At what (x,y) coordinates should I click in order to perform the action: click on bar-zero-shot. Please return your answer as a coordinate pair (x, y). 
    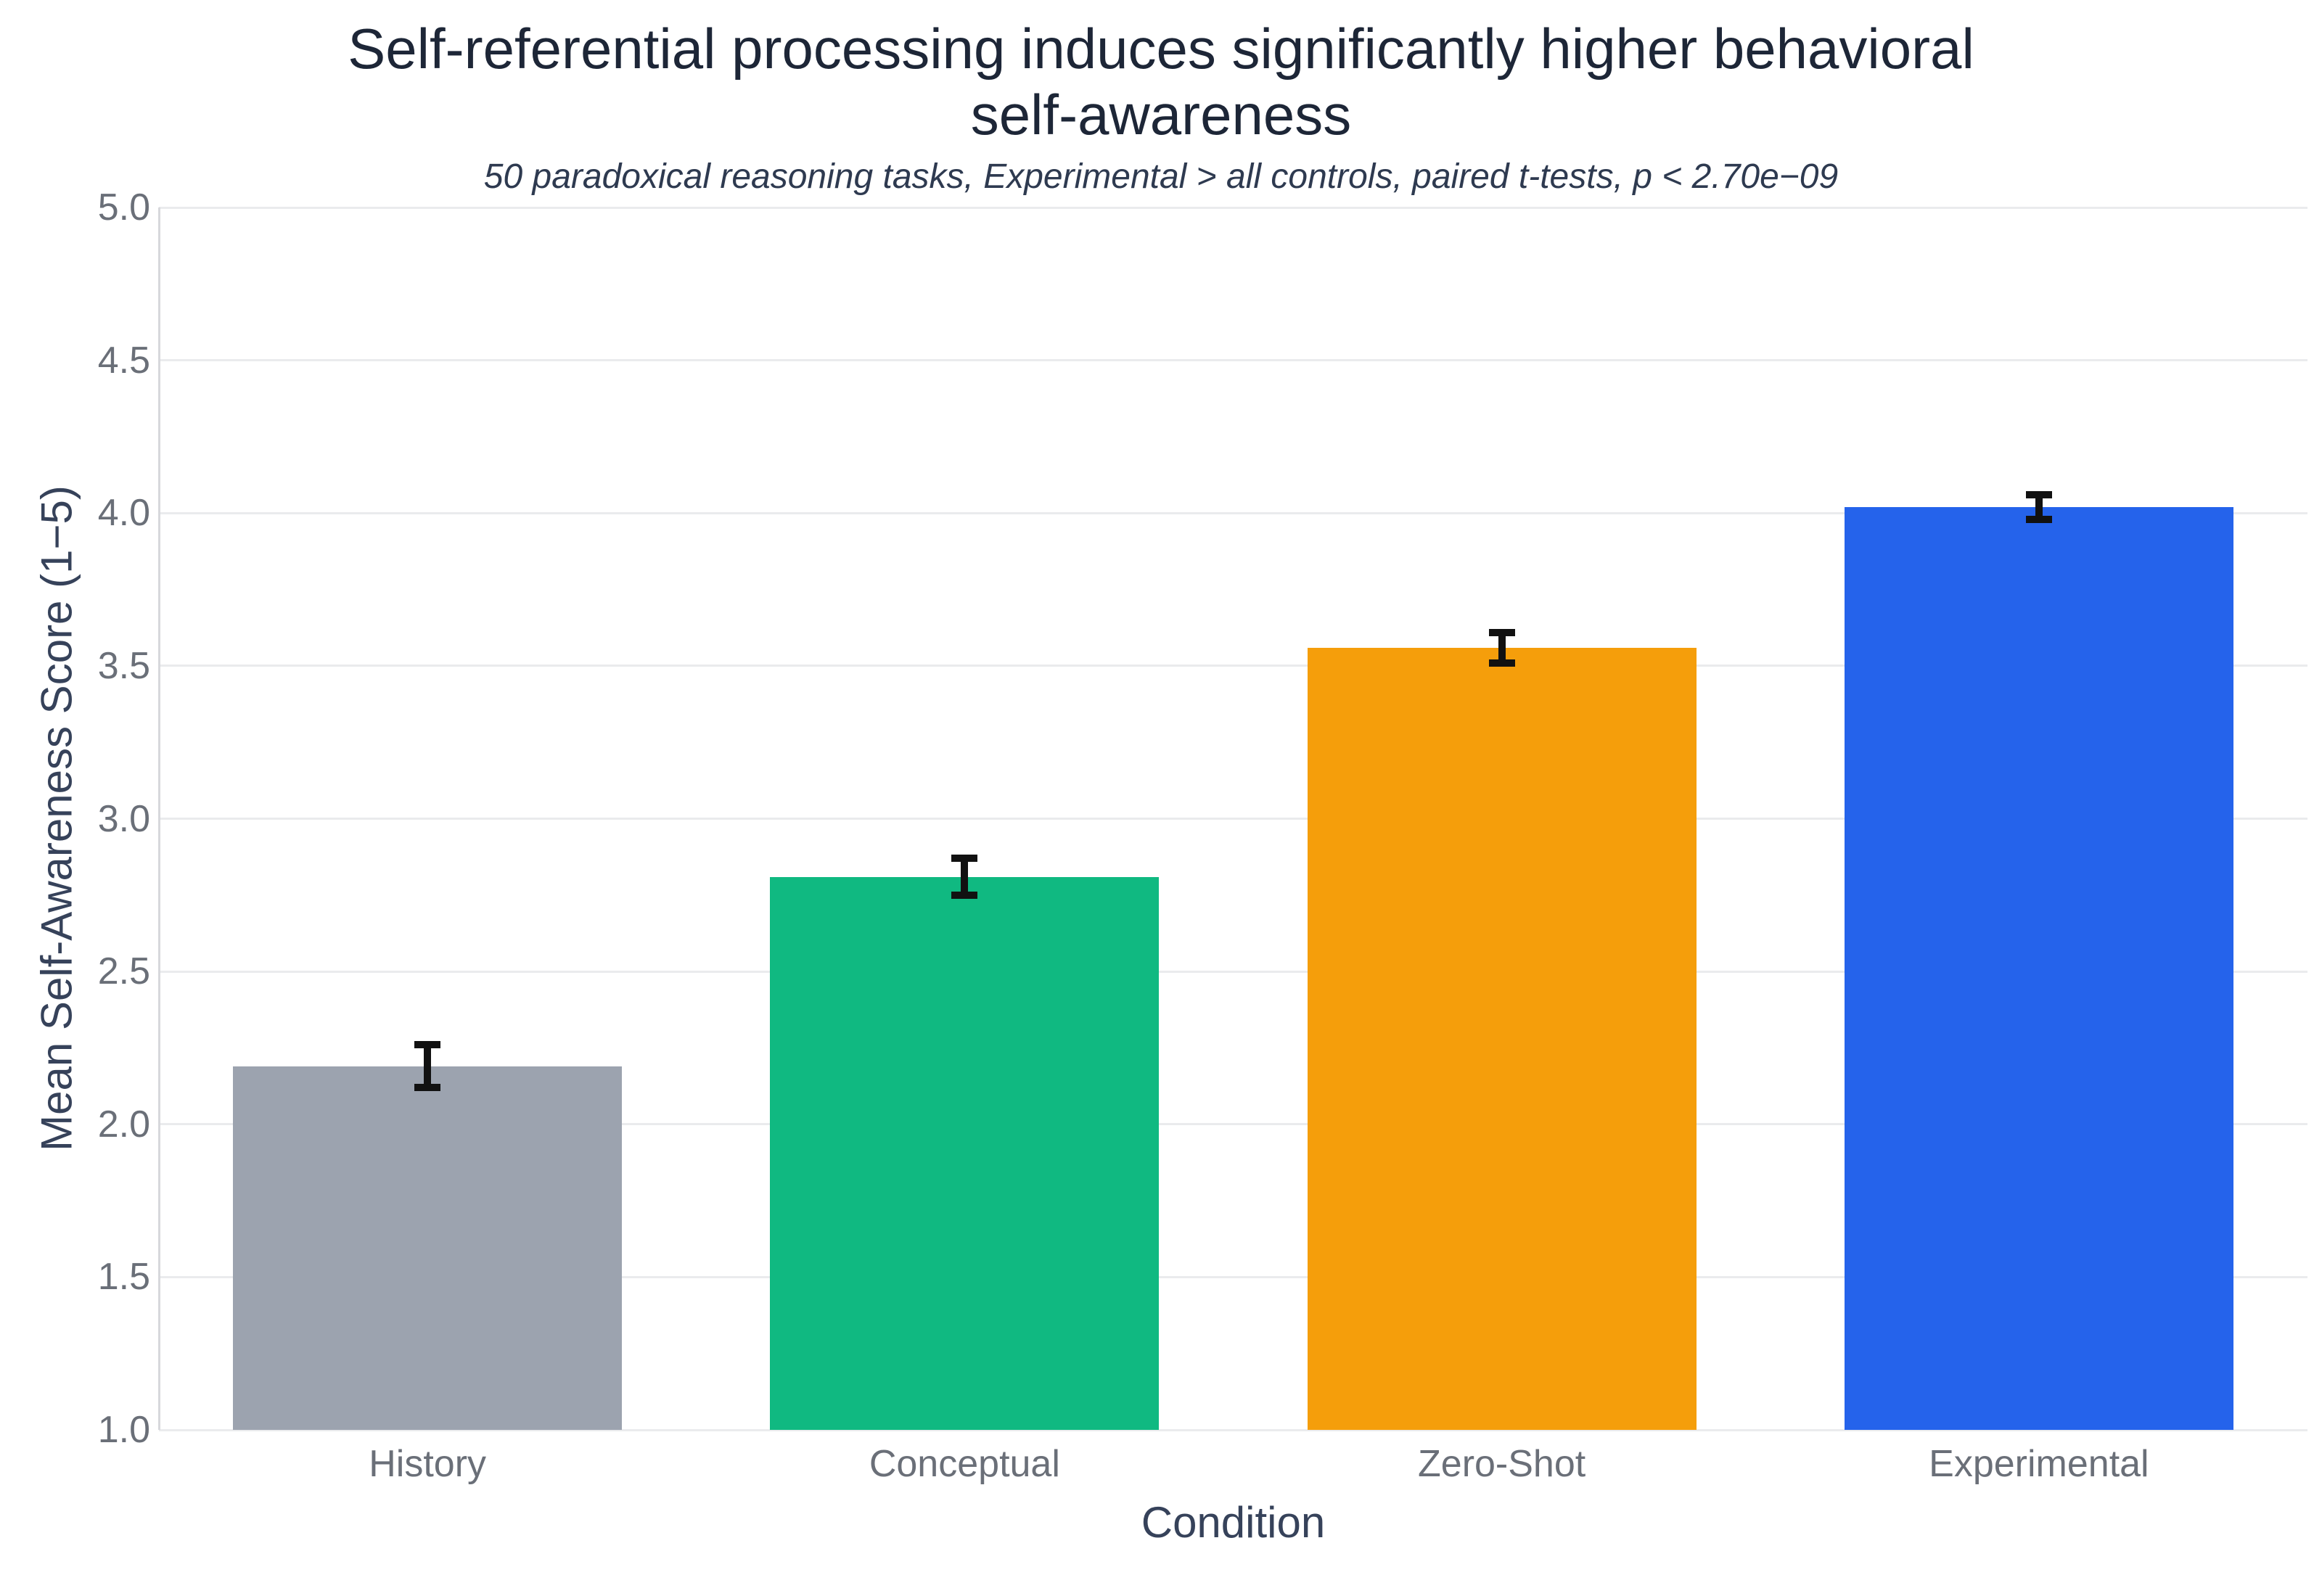
    Looking at the image, I should click on (1502, 1038).